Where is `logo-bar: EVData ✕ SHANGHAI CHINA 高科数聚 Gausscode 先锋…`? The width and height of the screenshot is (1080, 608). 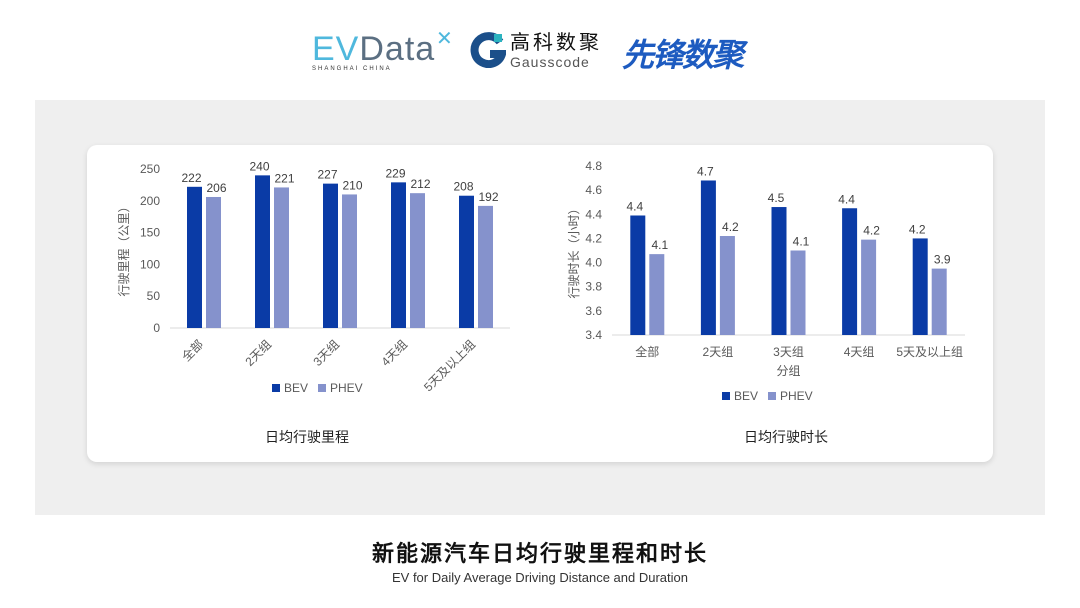
logo-bar: EVData ✕ SHANGHAI CHINA 高科数聚 Gausscode 先锋… is located at coordinates (540, 49).